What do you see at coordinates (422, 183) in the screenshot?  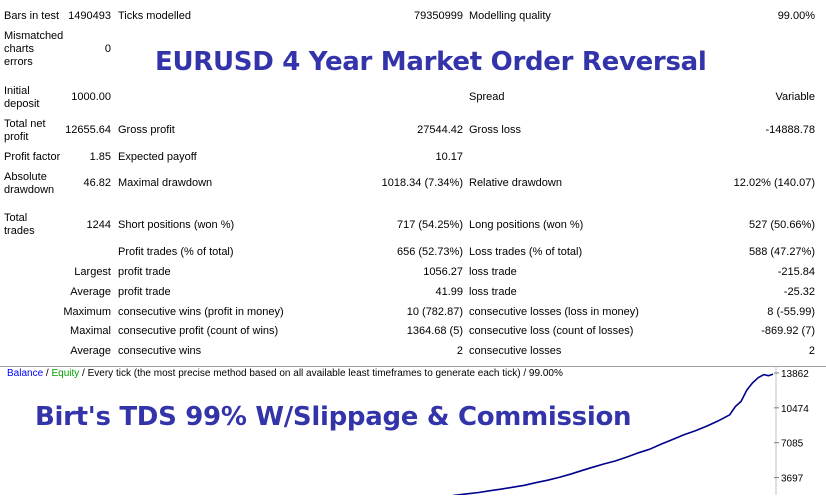 I see `maximal-drawdown-value: 1018.34 (7.34%)` at bounding box center [422, 183].